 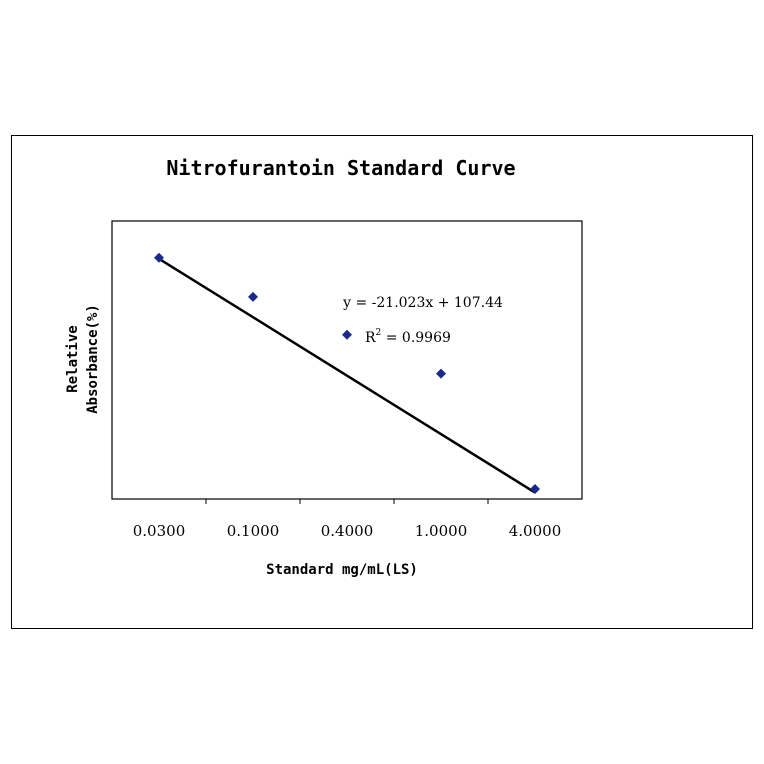 I want to click on trendline-equation: y = -21.023x + 107.44, so click(x=422, y=303).